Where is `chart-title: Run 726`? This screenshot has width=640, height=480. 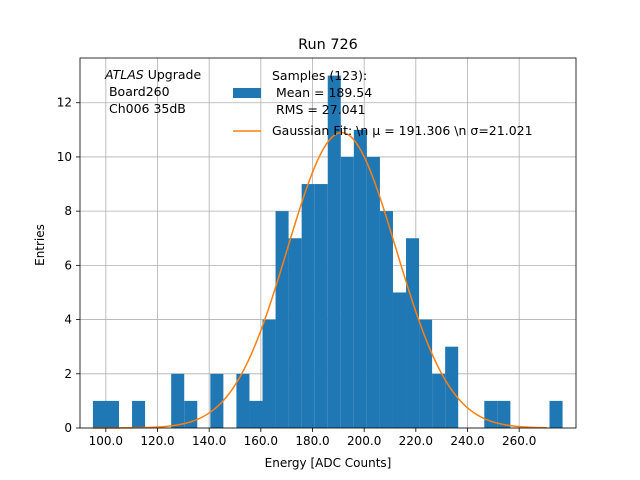 chart-title: Run 726 is located at coordinates (328, 45).